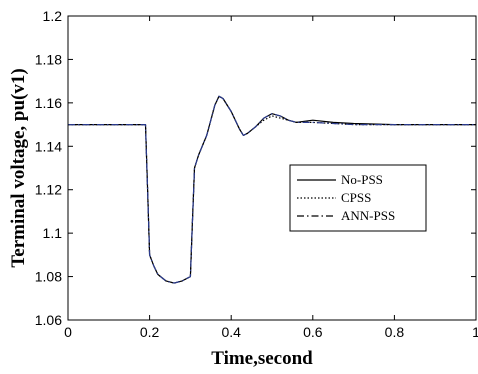 The height and width of the screenshot is (374, 478). Describe the element at coordinates (53, 16) in the screenshot. I see `y-tick-label: 1.2` at that location.